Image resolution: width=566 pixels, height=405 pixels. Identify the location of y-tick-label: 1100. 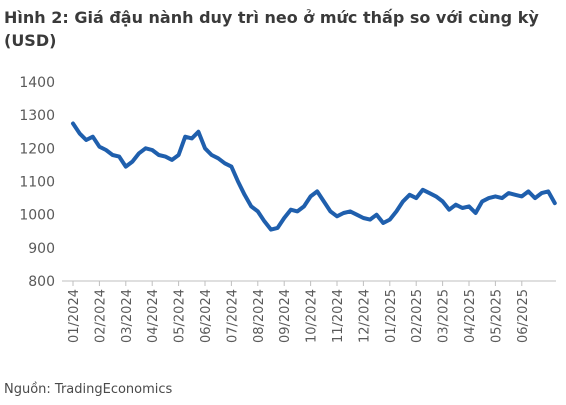
(37, 183).